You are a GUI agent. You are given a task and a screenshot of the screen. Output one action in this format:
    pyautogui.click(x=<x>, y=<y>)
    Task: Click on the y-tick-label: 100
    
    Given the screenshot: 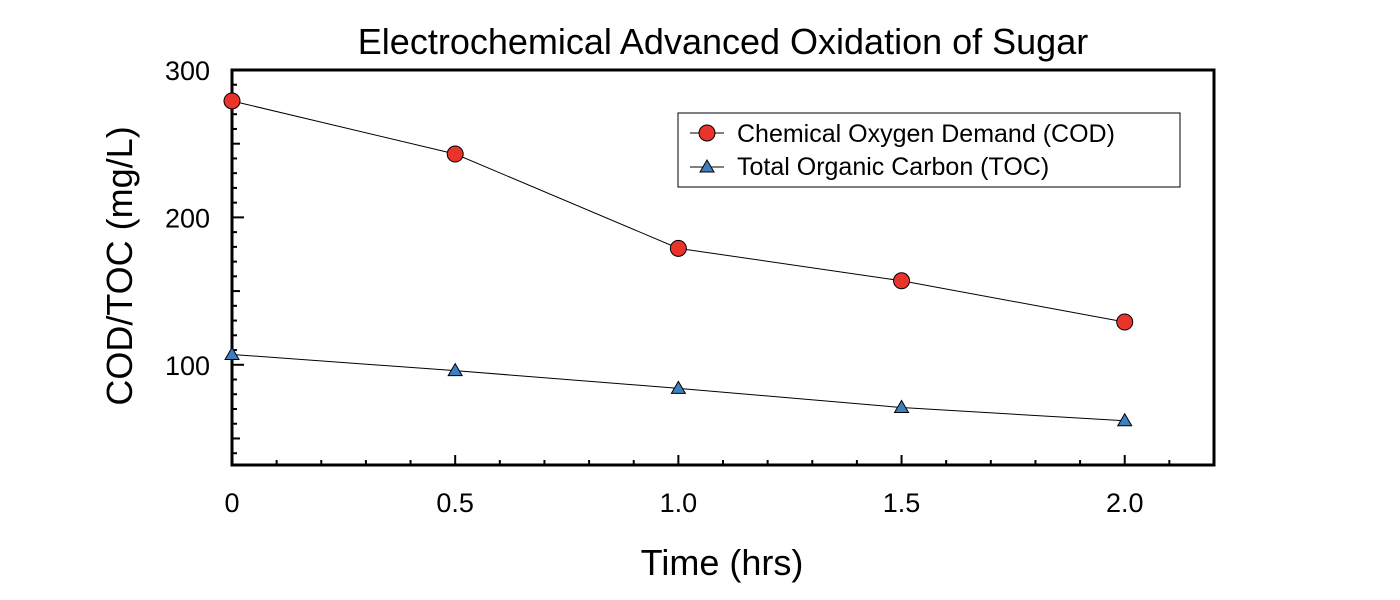 What is the action you would take?
    pyautogui.click(x=187, y=366)
    